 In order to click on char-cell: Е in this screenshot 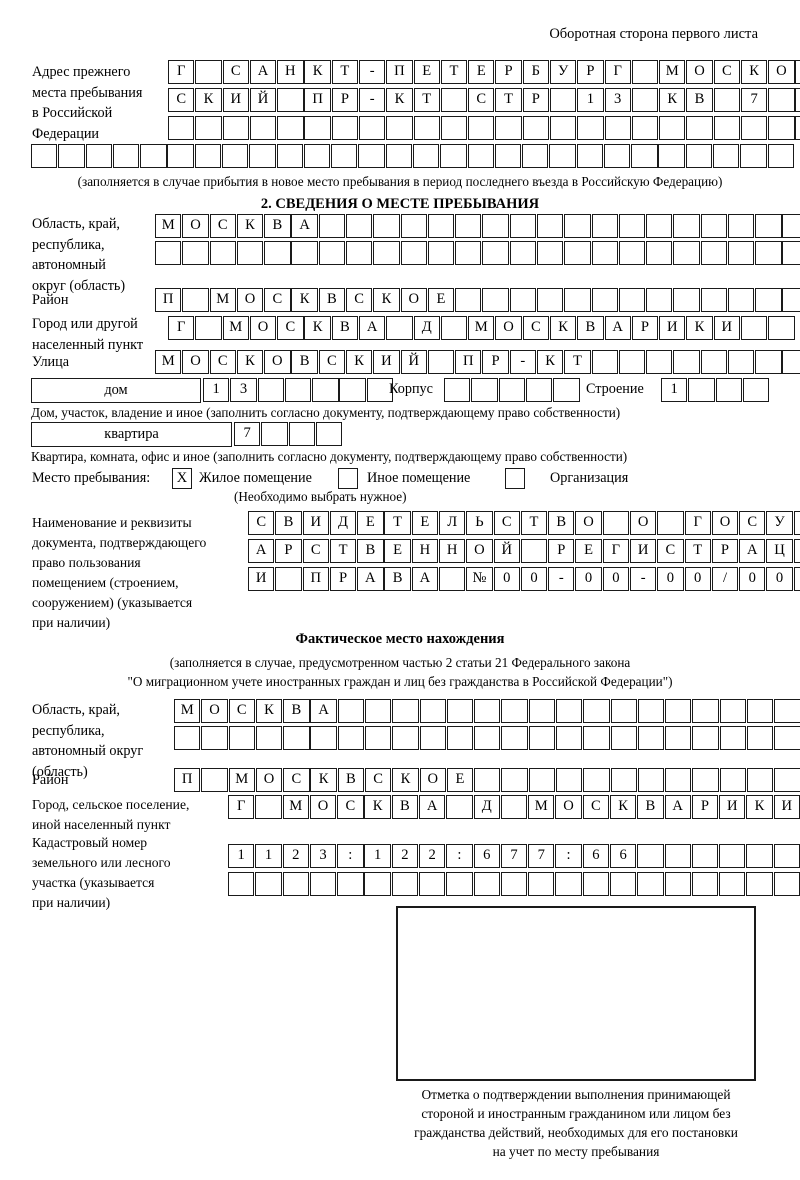, I will do `click(370, 523)`.